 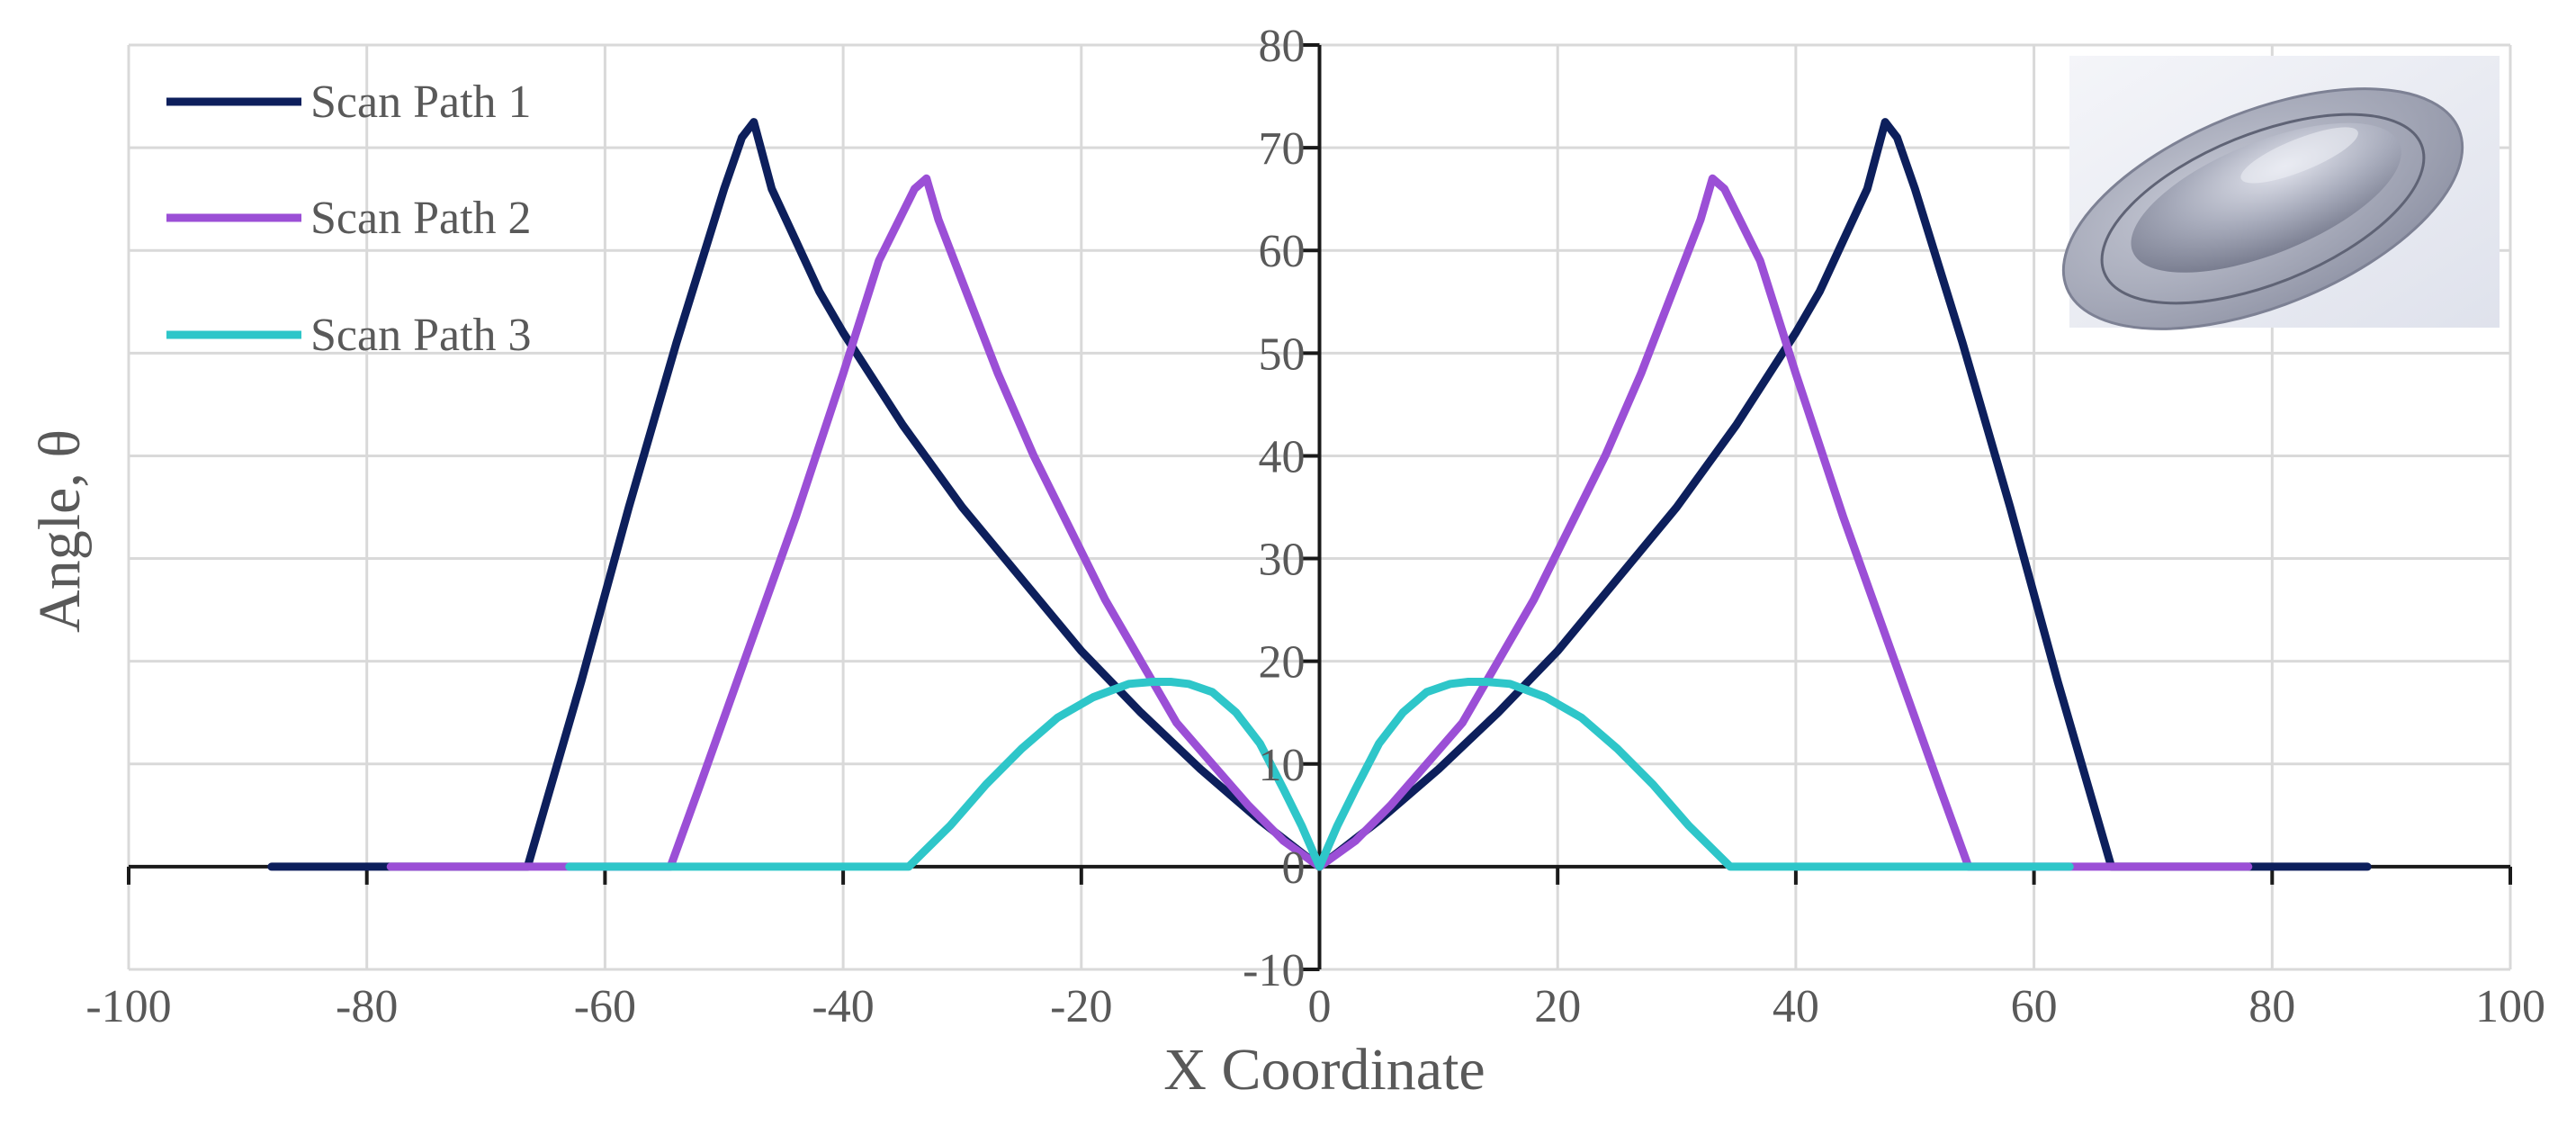 I want to click on x-tick-label: -100, so click(x=128, y=1007).